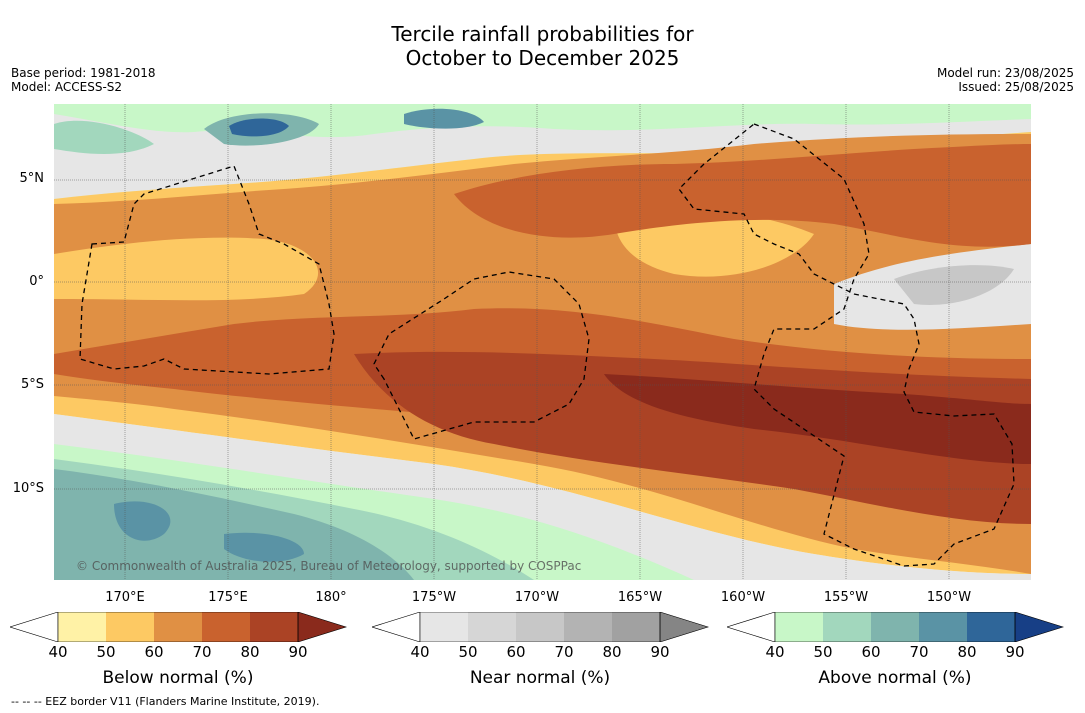 The image size is (1085, 713). I want to click on colorbar-above-normal: 40 50 60 70 80 90 Above normal (%), so click(896, 649).